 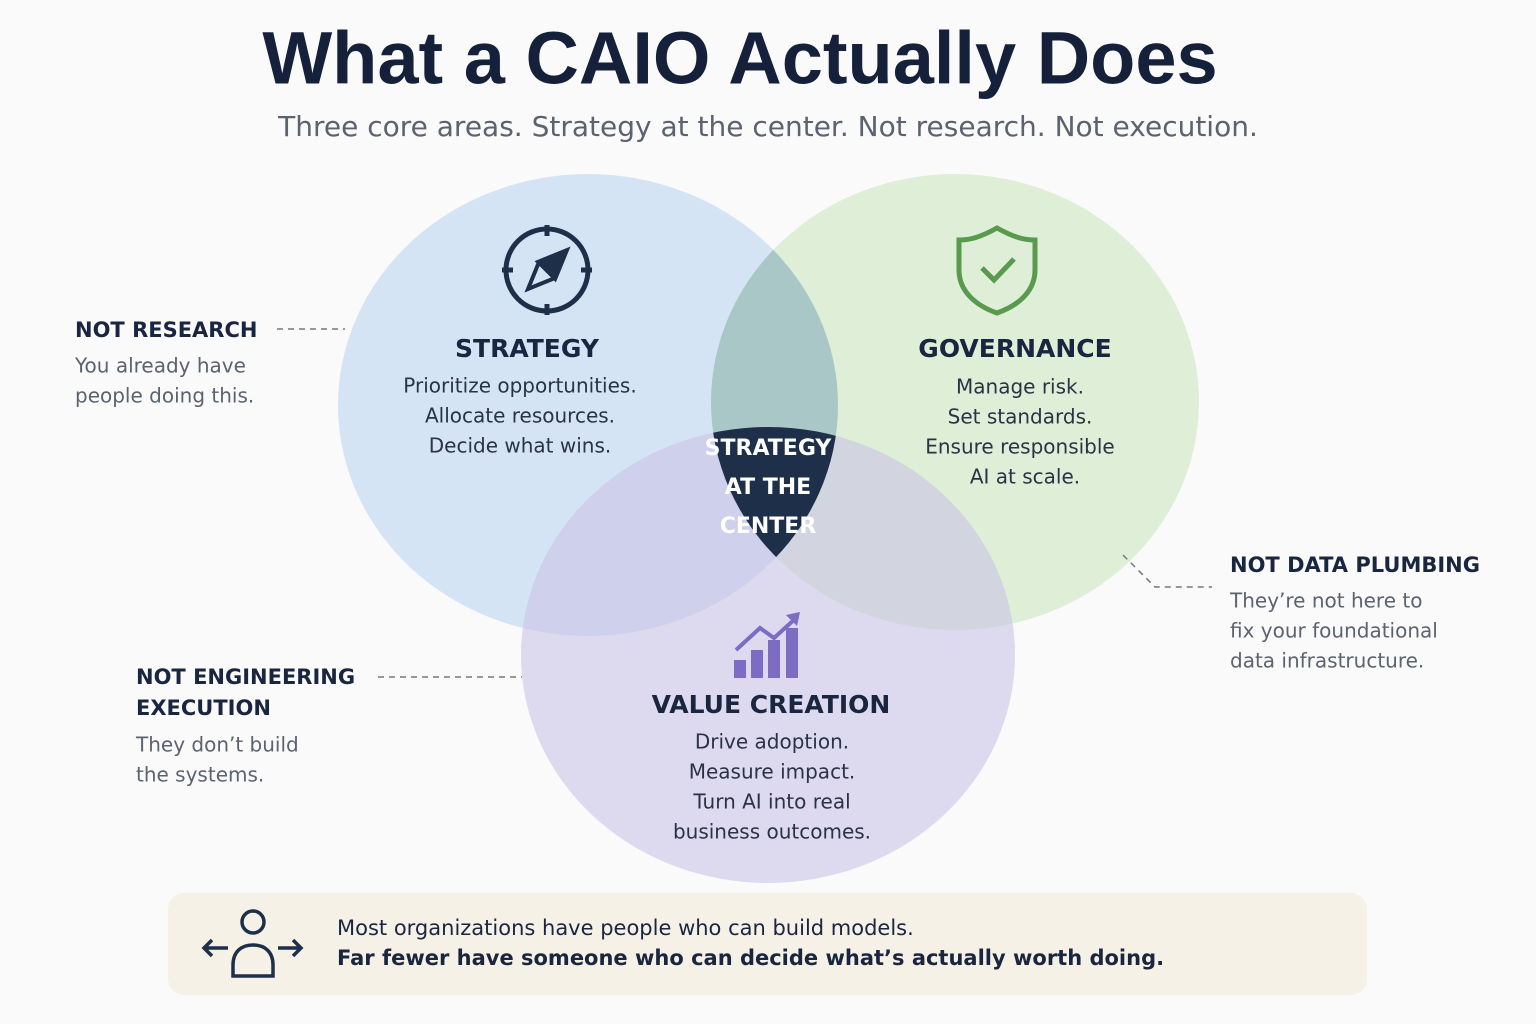 What do you see at coordinates (1020, 417) in the screenshot?
I see `area-line: Set standards.` at bounding box center [1020, 417].